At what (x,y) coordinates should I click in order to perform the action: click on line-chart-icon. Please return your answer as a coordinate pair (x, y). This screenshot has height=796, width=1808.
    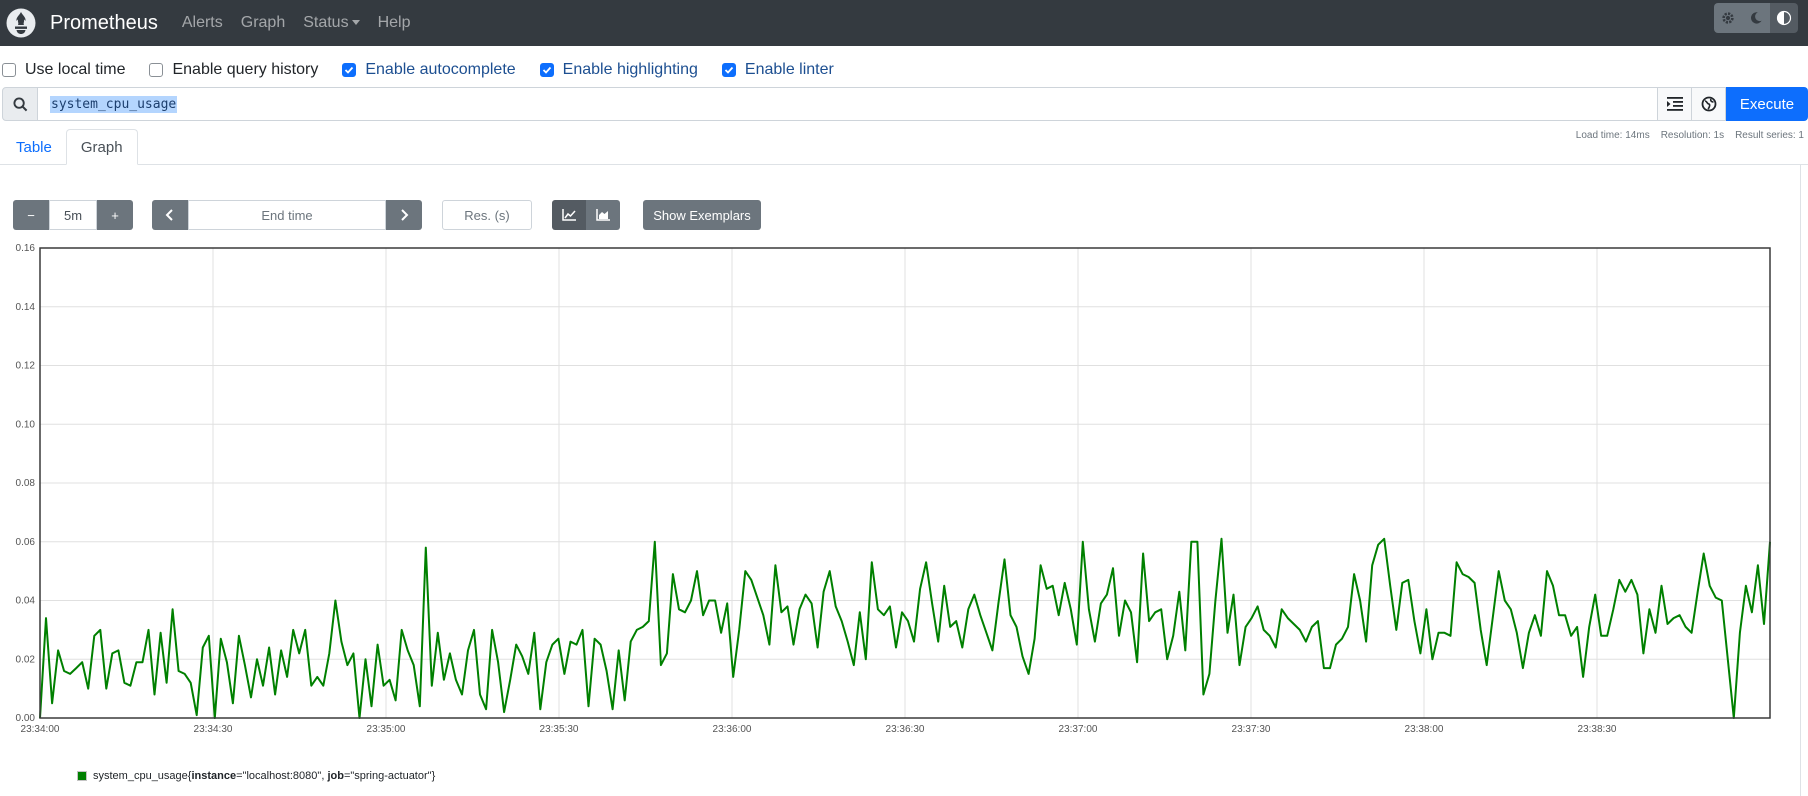
    Looking at the image, I should click on (569, 215).